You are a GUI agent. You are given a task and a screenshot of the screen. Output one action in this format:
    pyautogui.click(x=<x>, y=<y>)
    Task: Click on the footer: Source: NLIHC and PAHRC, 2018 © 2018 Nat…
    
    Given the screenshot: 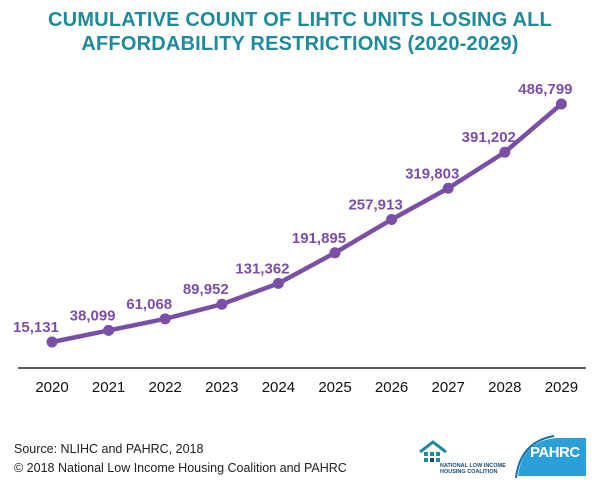 What is the action you would take?
    pyautogui.click(x=180, y=459)
    